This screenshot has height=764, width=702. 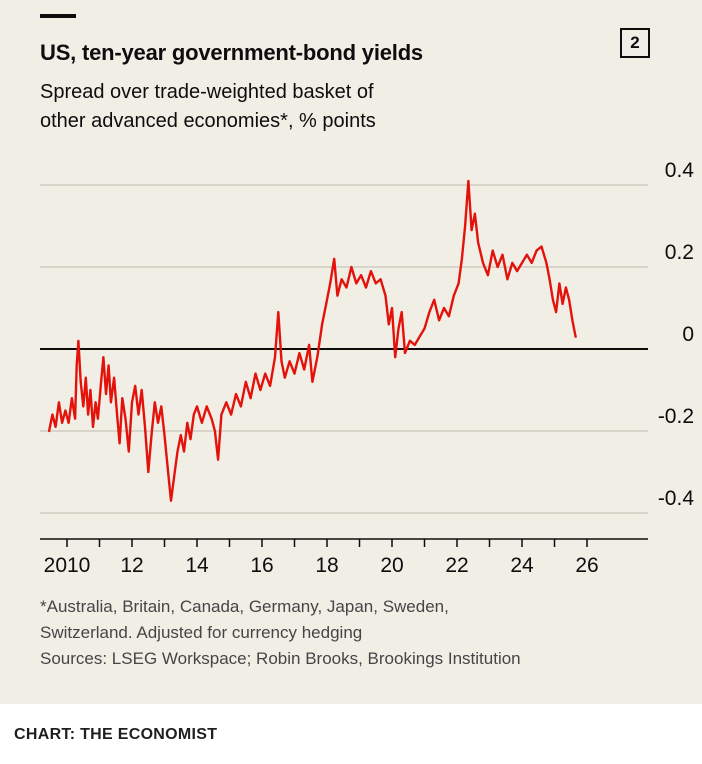 I want to click on y-tick-label: 0, so click(x=688, y=334).